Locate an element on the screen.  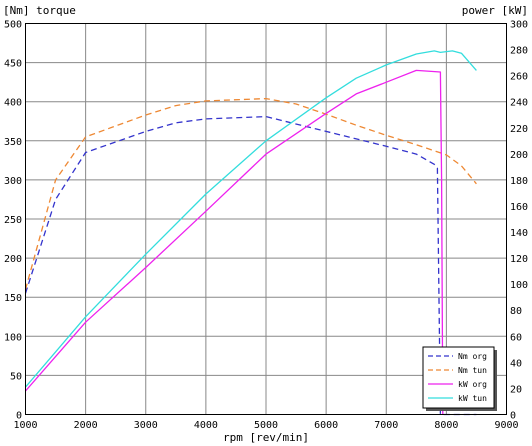
right-axis-title: power [kW] is located at coordinates (495, 10).